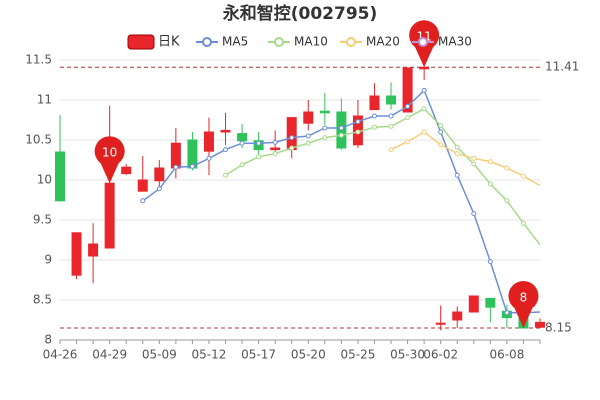 This screenshot has height=400, width=600. Describe the element at coordinates (109, 153) in the screenshot. I see `pin-label: 10` at that location.